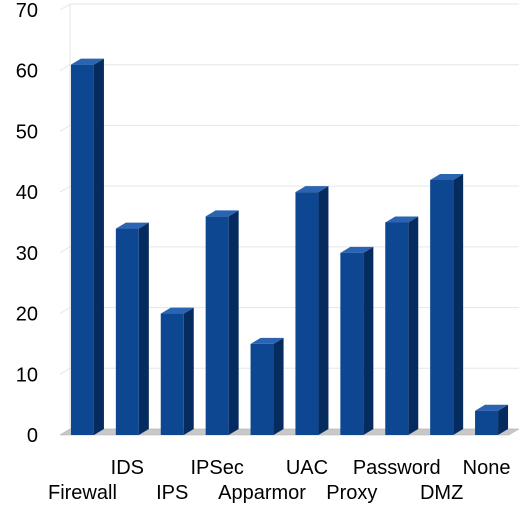 This screenshot has height=505, width=519. I want to click on y-axis-ticks: 0 10 20 30 40 50 60 70, so click(27, 223).